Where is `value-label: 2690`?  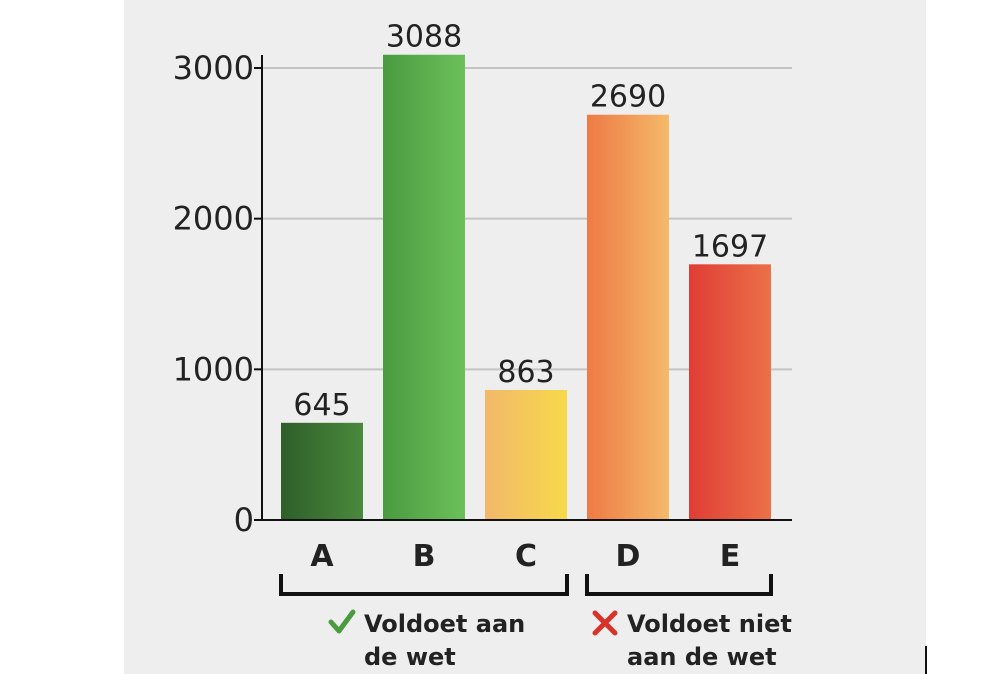
value-label: 2690 is located at coordinates (628, 97).